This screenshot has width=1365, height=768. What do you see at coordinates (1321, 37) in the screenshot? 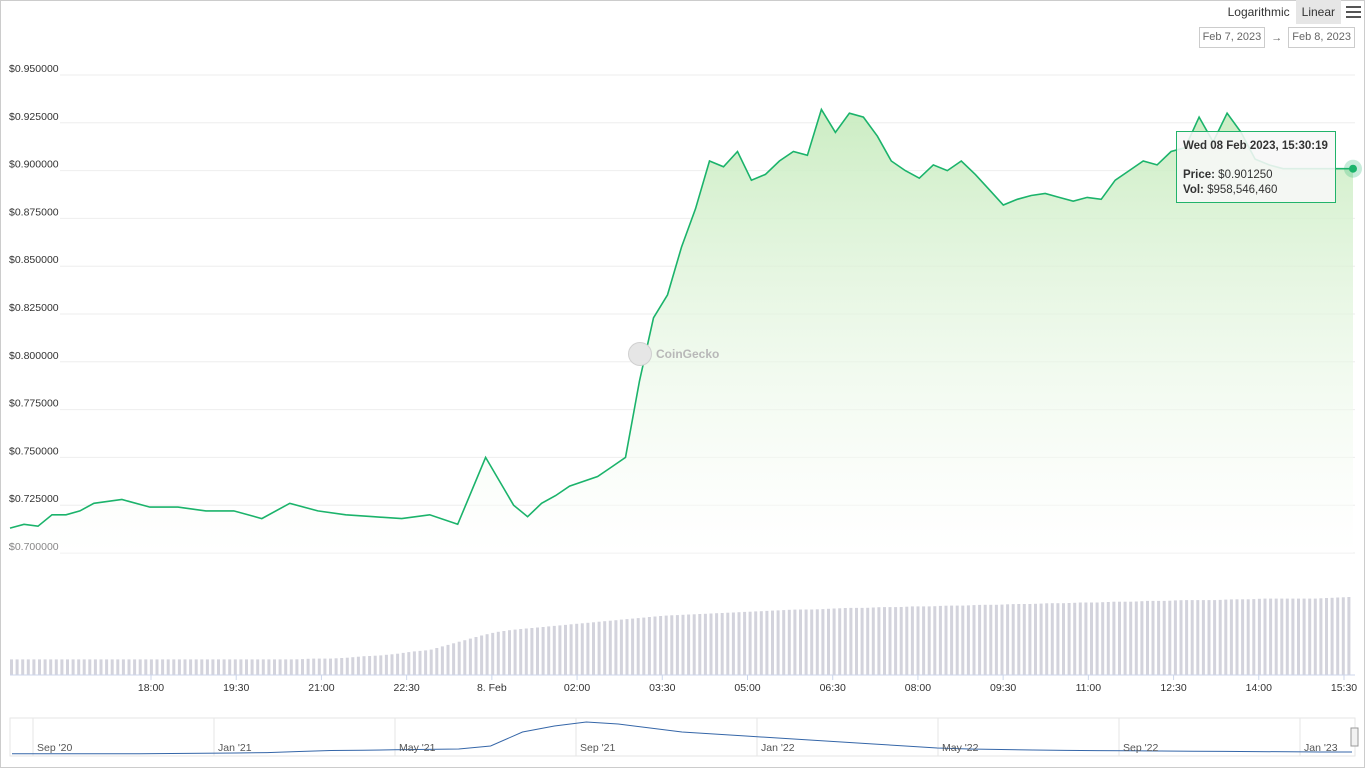
I see `range-to-input: Feb 8, 2023` at bounding box center [1321, 37].